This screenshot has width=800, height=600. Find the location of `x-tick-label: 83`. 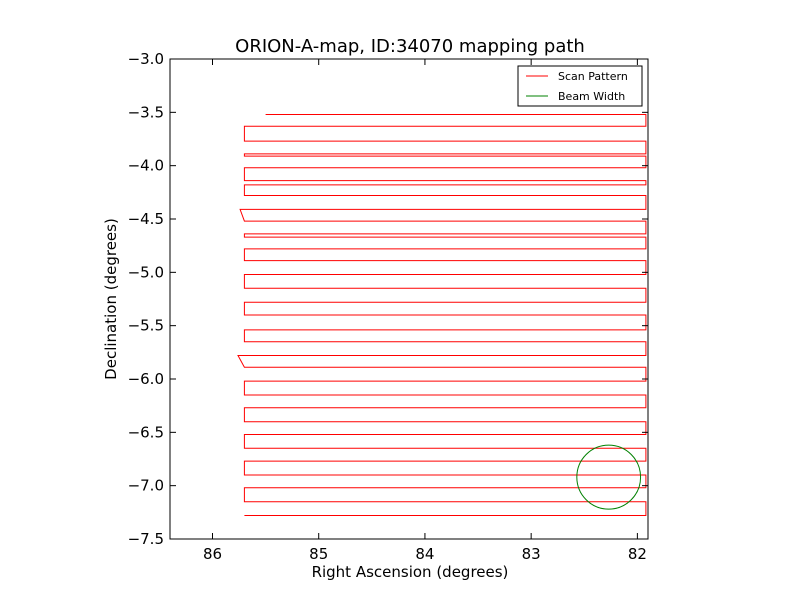

x-tick-label: 83 is located at coordinates (531, 554).